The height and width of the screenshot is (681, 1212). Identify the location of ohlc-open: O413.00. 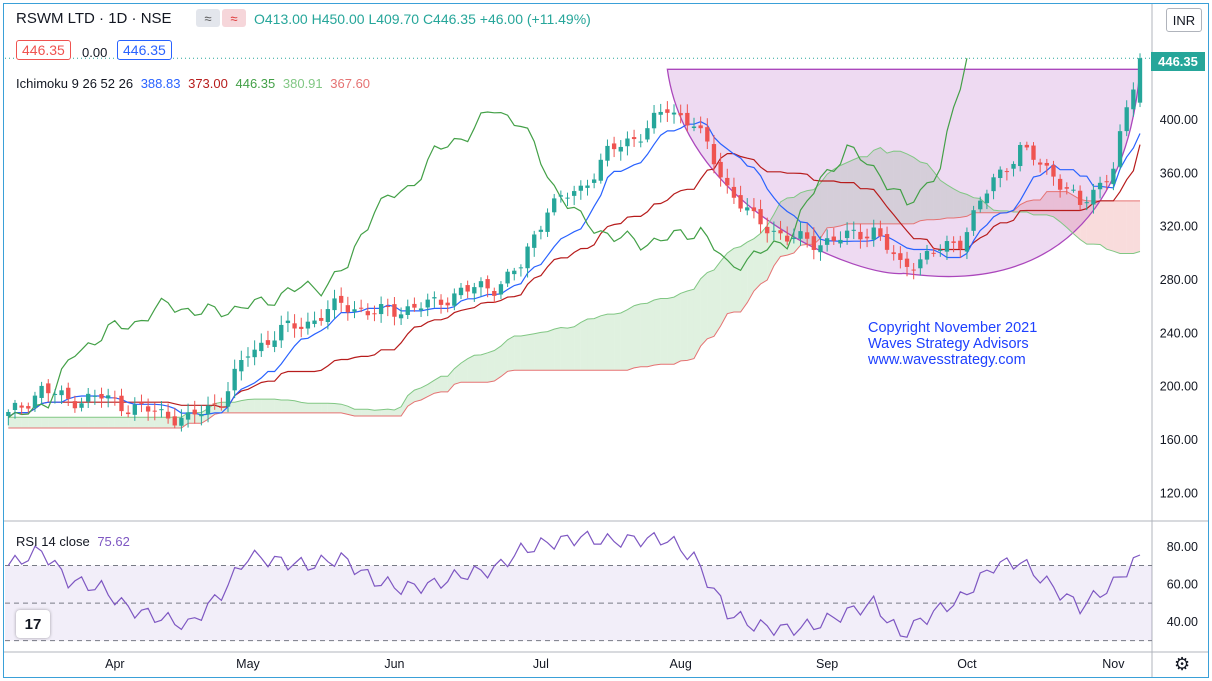
(281, 19).